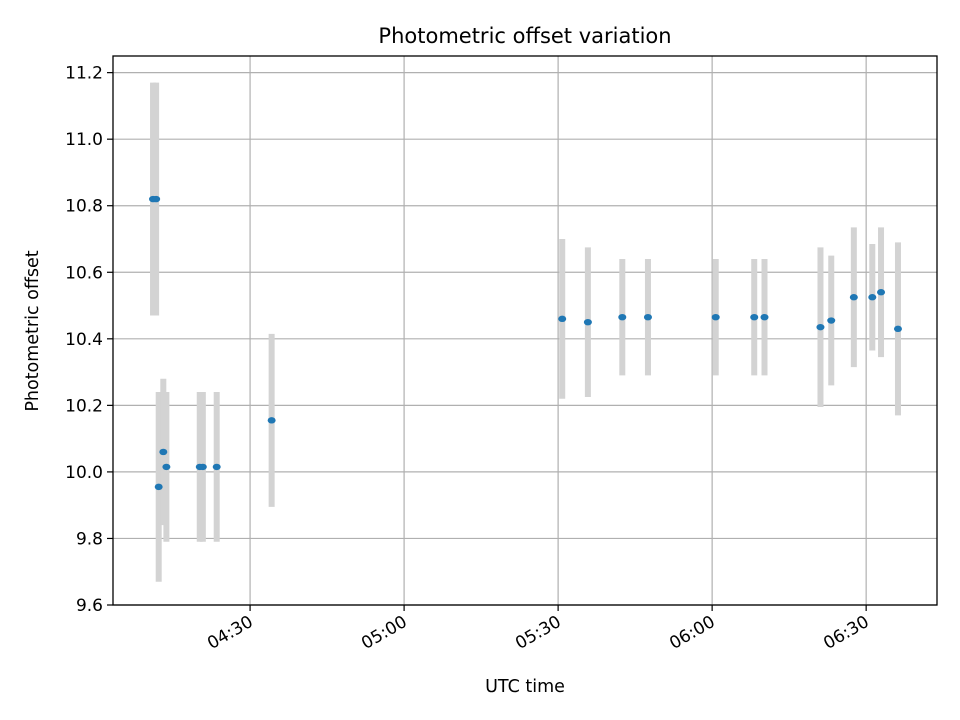  I want to click on x-axis-label: UTC time, so click(525, 687).